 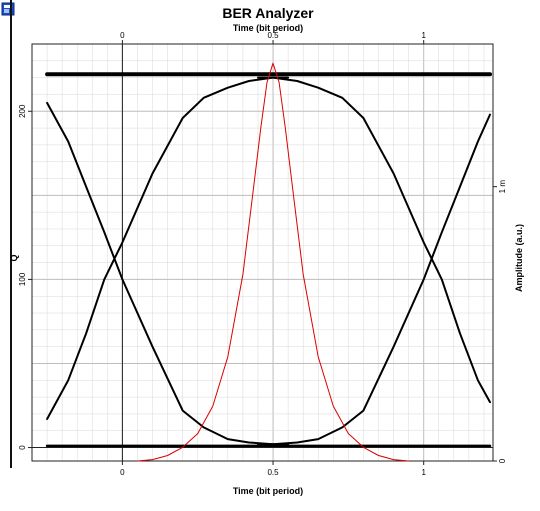 What do you see at coordinates (268, 13) in the screenshot?
I see `chart-title: BER Analyzer` at bounding box center [268, 13].